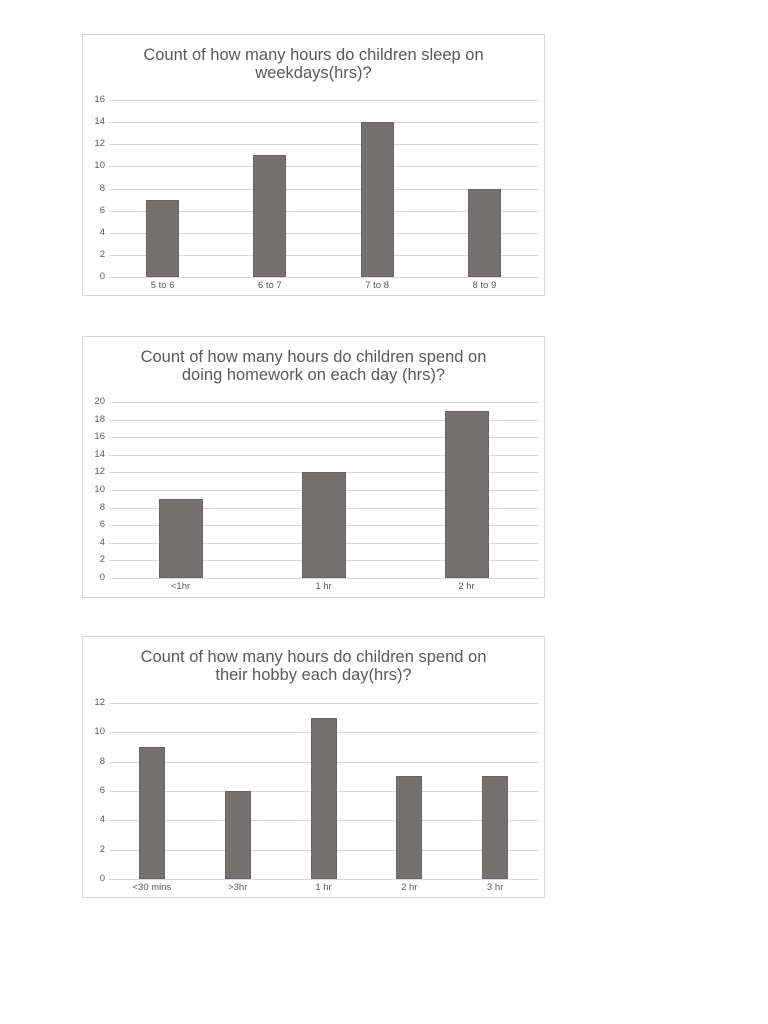 Image resolution: width=768 pixels, height=1024 pixels. Describe the element at coordinates (313, 73) in the screenshot. I see `chart-title-line: weekdays(hrs)?` at that location.